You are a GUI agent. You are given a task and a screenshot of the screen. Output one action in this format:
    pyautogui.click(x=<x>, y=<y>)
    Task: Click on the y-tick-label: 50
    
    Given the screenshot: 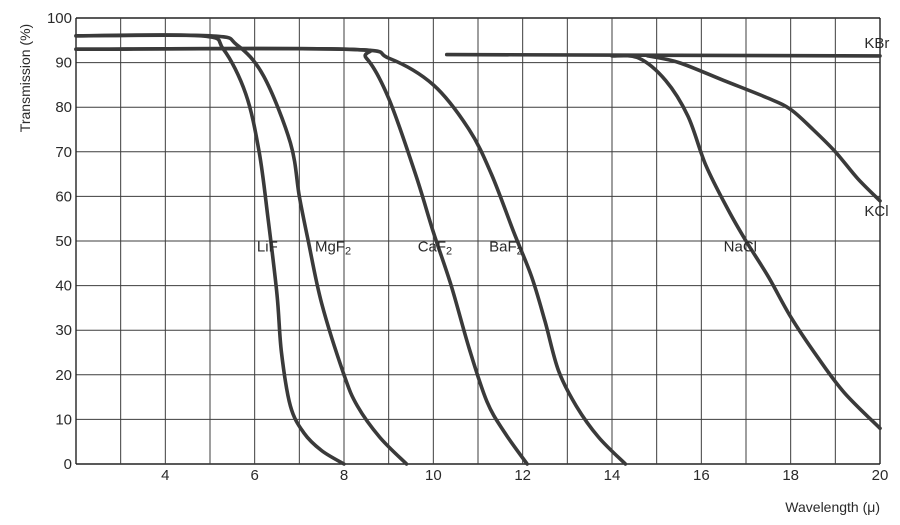 What is the action you would take?
    pyautogui.click(x=63, y=241)
    